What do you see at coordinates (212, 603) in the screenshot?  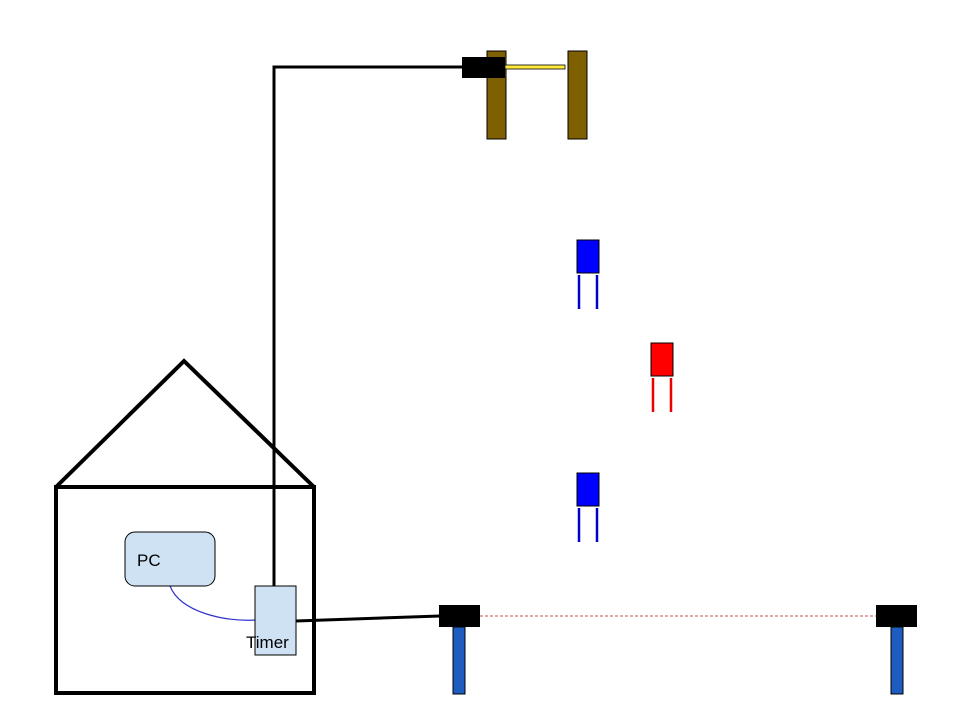 I see `pc-timer-link` at bounding box center [212, 603].